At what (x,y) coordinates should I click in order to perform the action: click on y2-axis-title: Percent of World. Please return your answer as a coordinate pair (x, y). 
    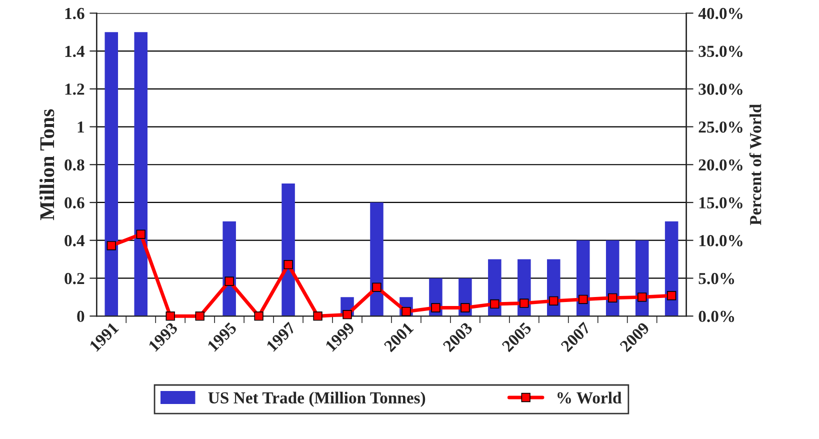
    Looking at the image, I should click on (755, 165).